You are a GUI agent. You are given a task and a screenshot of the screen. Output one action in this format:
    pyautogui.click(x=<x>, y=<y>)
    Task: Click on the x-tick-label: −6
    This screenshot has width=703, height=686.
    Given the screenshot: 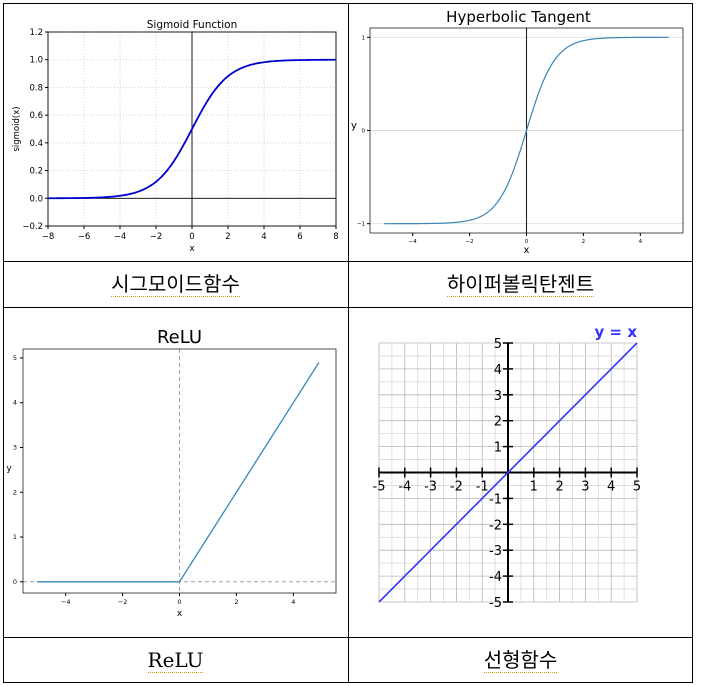 What is the action you would take?
    pyautogui.click(x=84, y=237)
    